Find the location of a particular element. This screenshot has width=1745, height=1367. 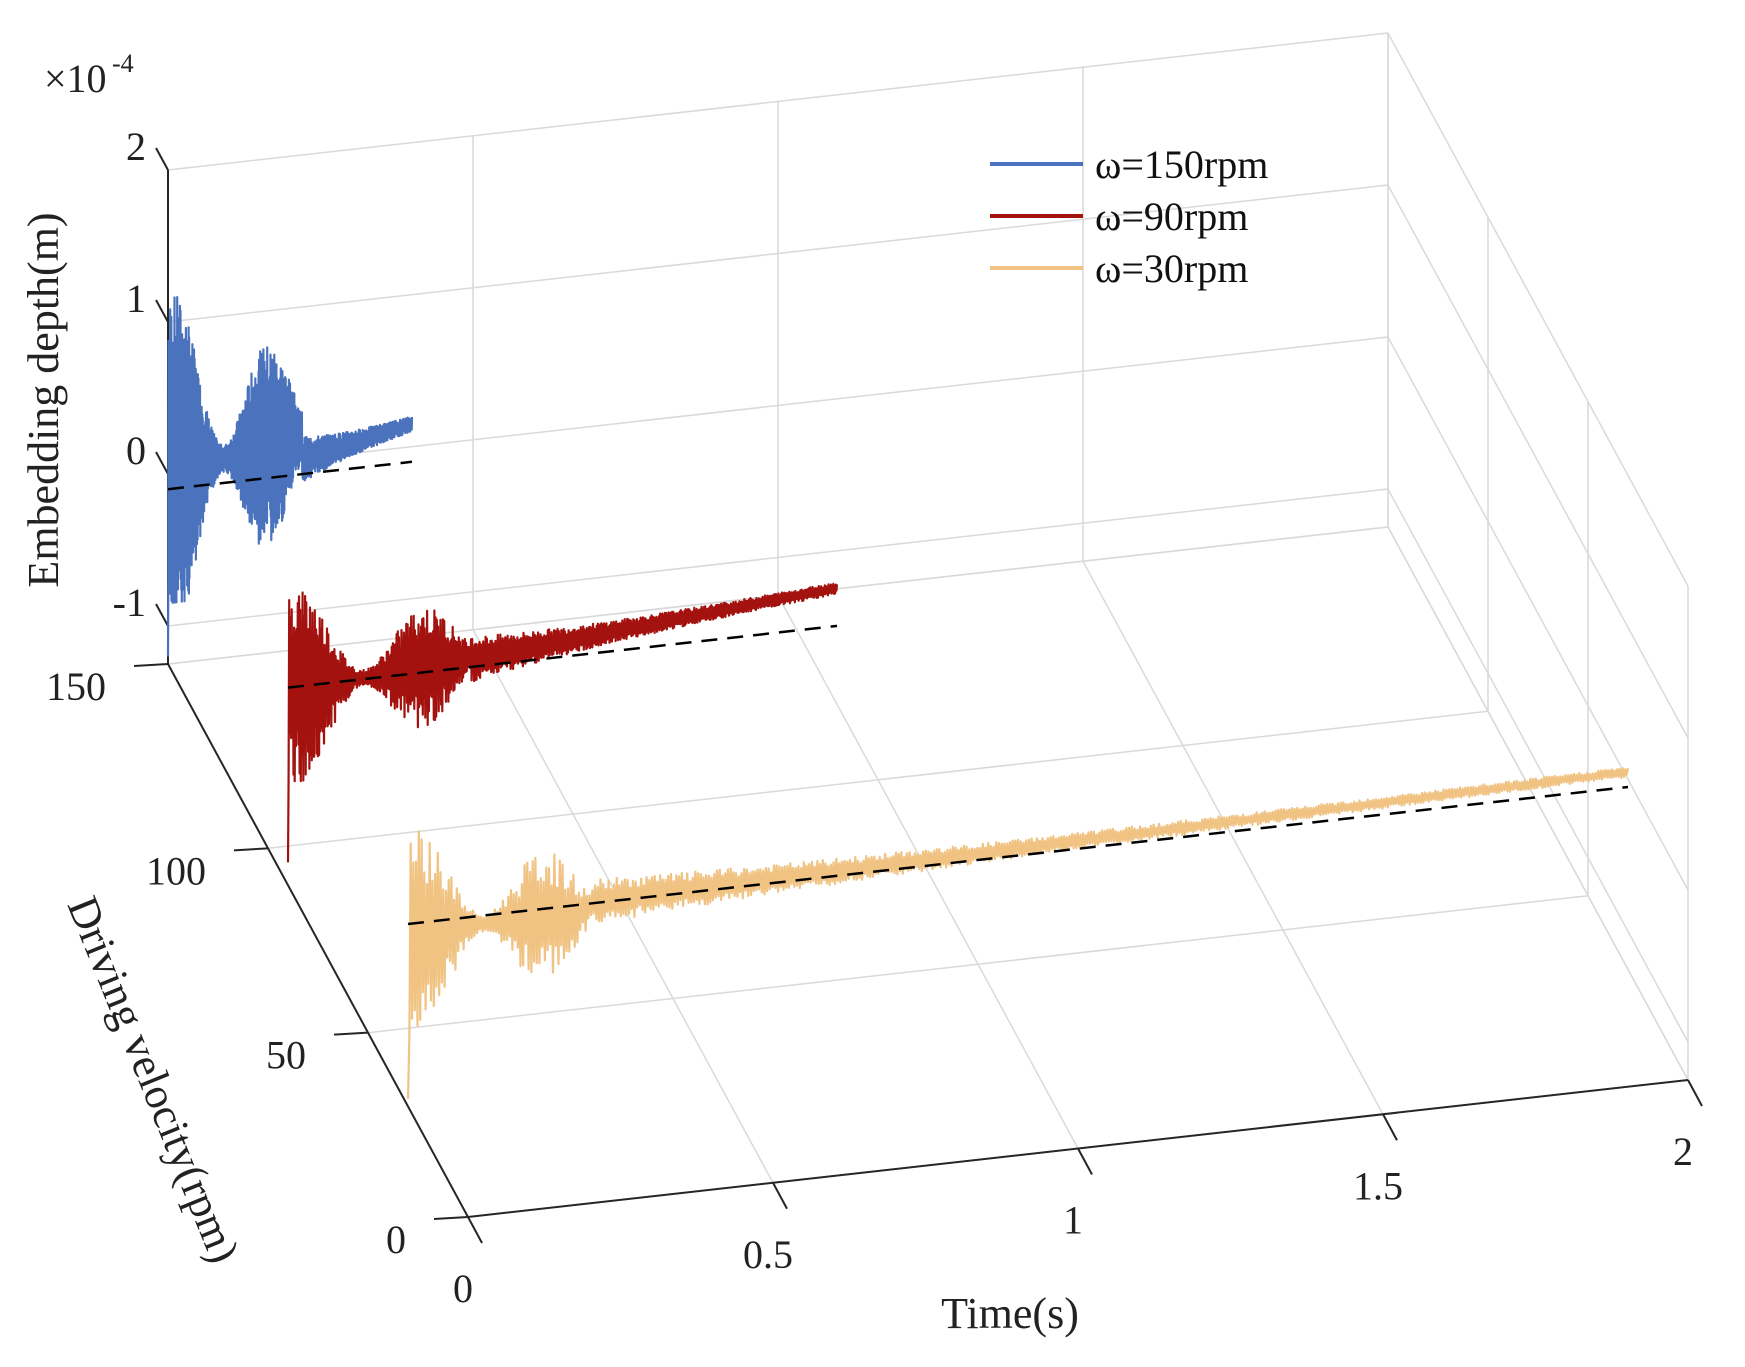

z-tick-label-3: 2 is located at coordinates (136, 146).